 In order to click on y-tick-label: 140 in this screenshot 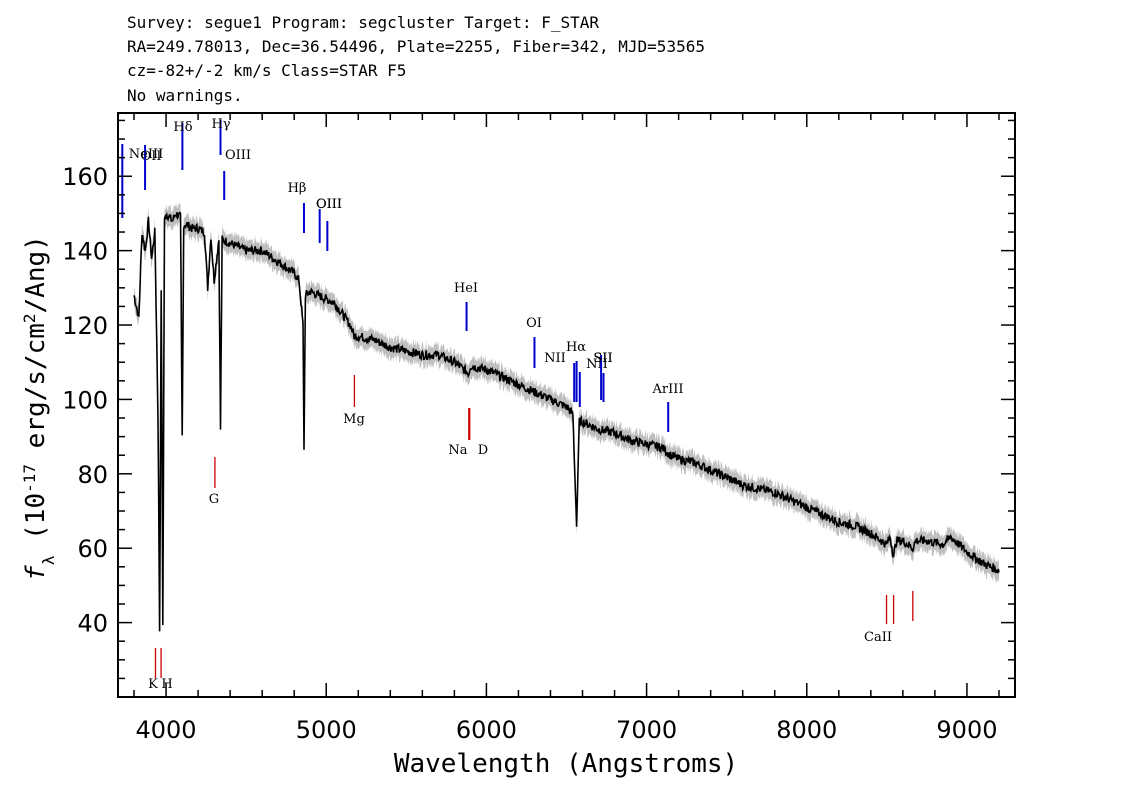, I will do `click(85, 252)`.